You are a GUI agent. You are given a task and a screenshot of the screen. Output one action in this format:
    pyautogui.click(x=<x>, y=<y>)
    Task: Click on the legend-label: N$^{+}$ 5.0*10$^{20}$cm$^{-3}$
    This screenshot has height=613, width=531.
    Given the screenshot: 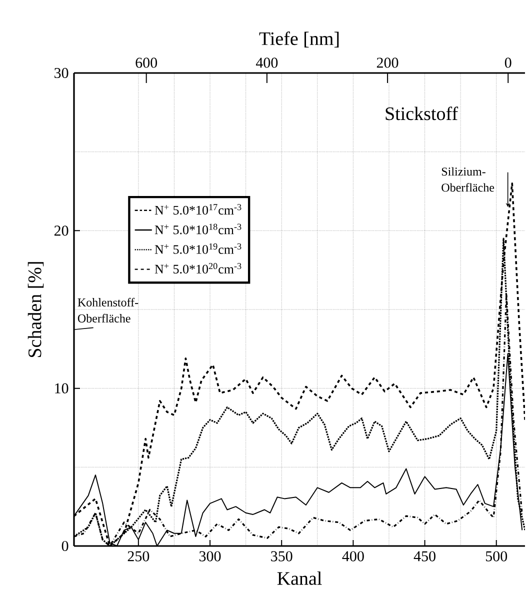 What is the action you would take?
    pyautogui.click(x=198, y=268)
    